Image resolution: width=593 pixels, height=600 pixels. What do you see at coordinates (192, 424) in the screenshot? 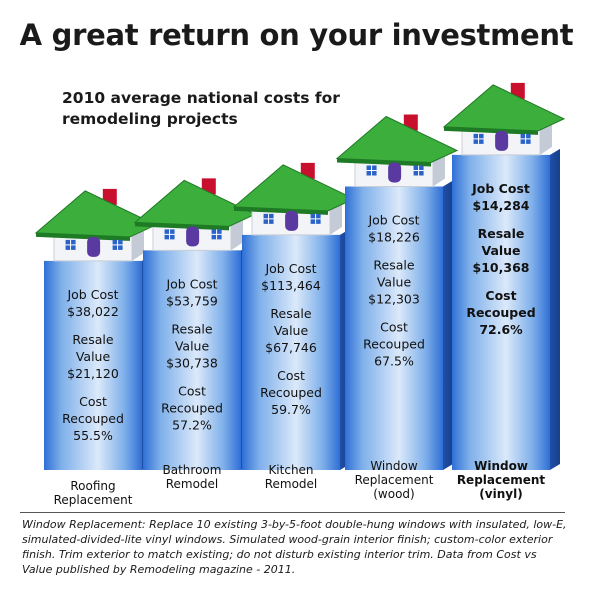
I see `stat-value-recouped: 57.2%` at bounding box center [192, 424].